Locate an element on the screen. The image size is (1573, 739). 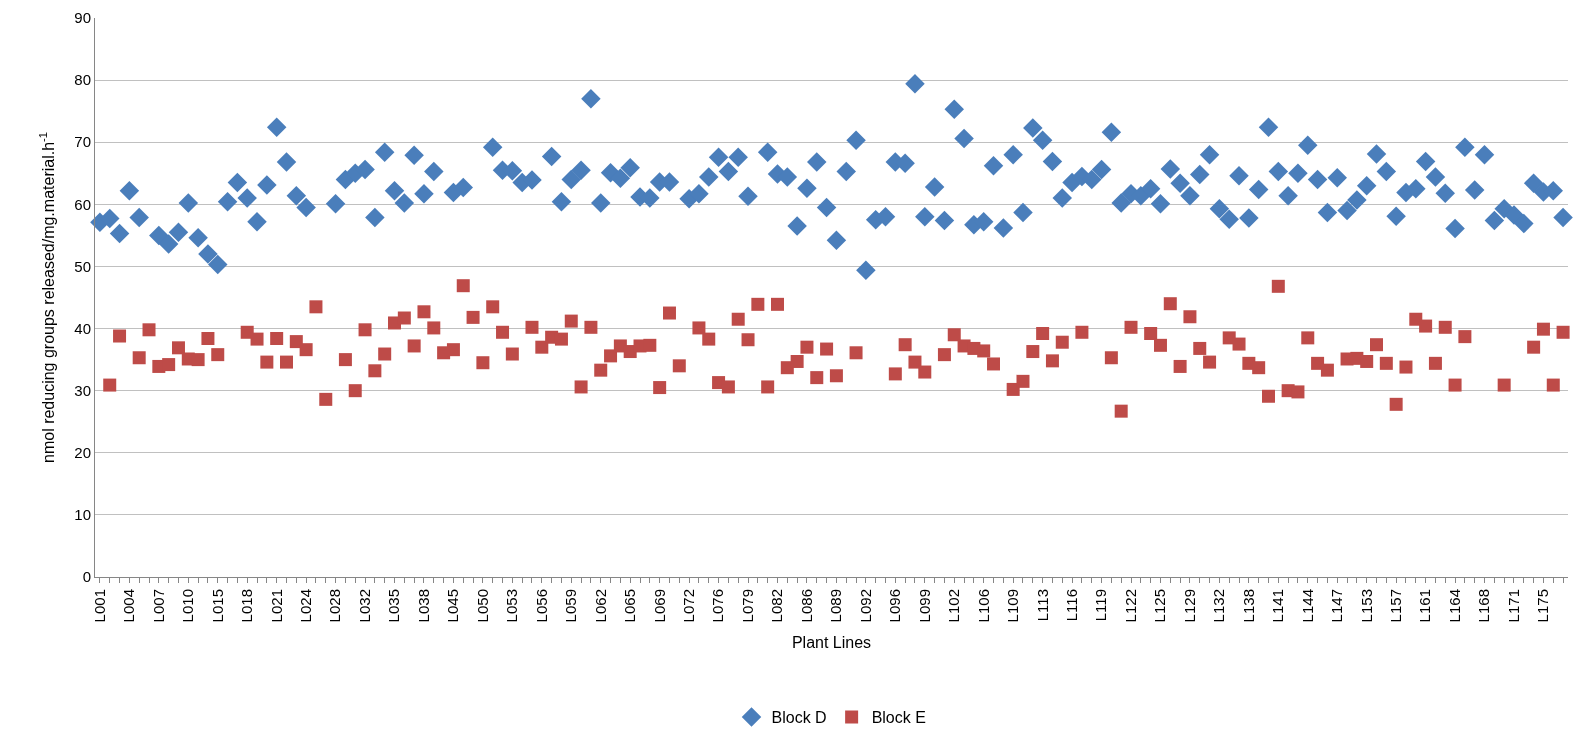
y-tick-label: 60 is located at coordinates (82, 204).